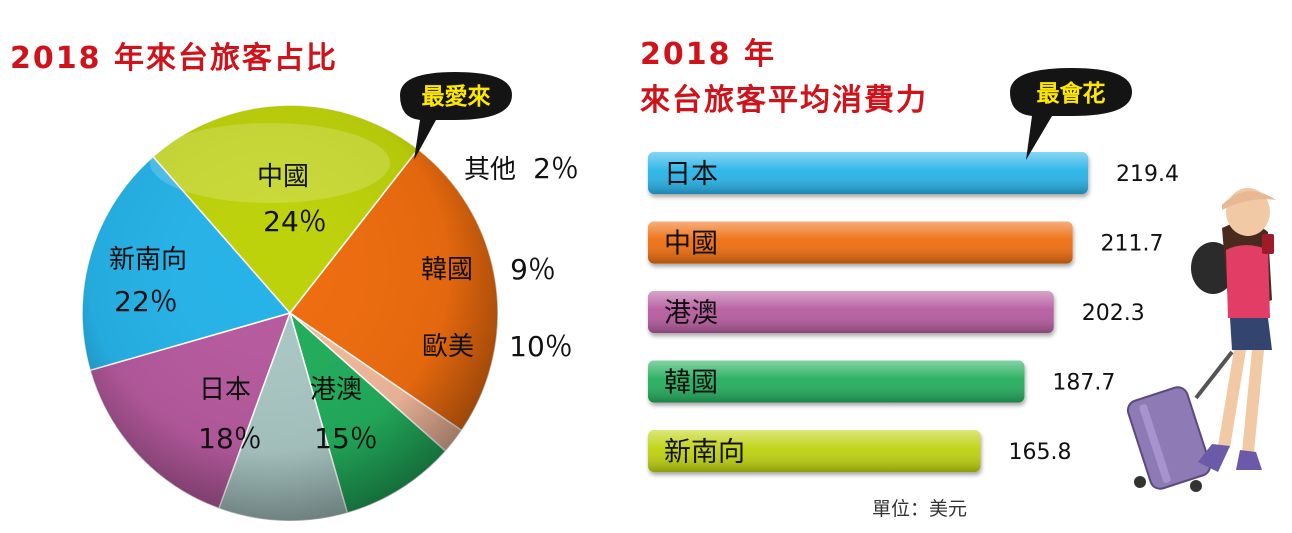 Image resolution: width=1292 pixels, height=533 pixels. I want to click on bar-value-label-2: 202.3, so click(1113, 313).